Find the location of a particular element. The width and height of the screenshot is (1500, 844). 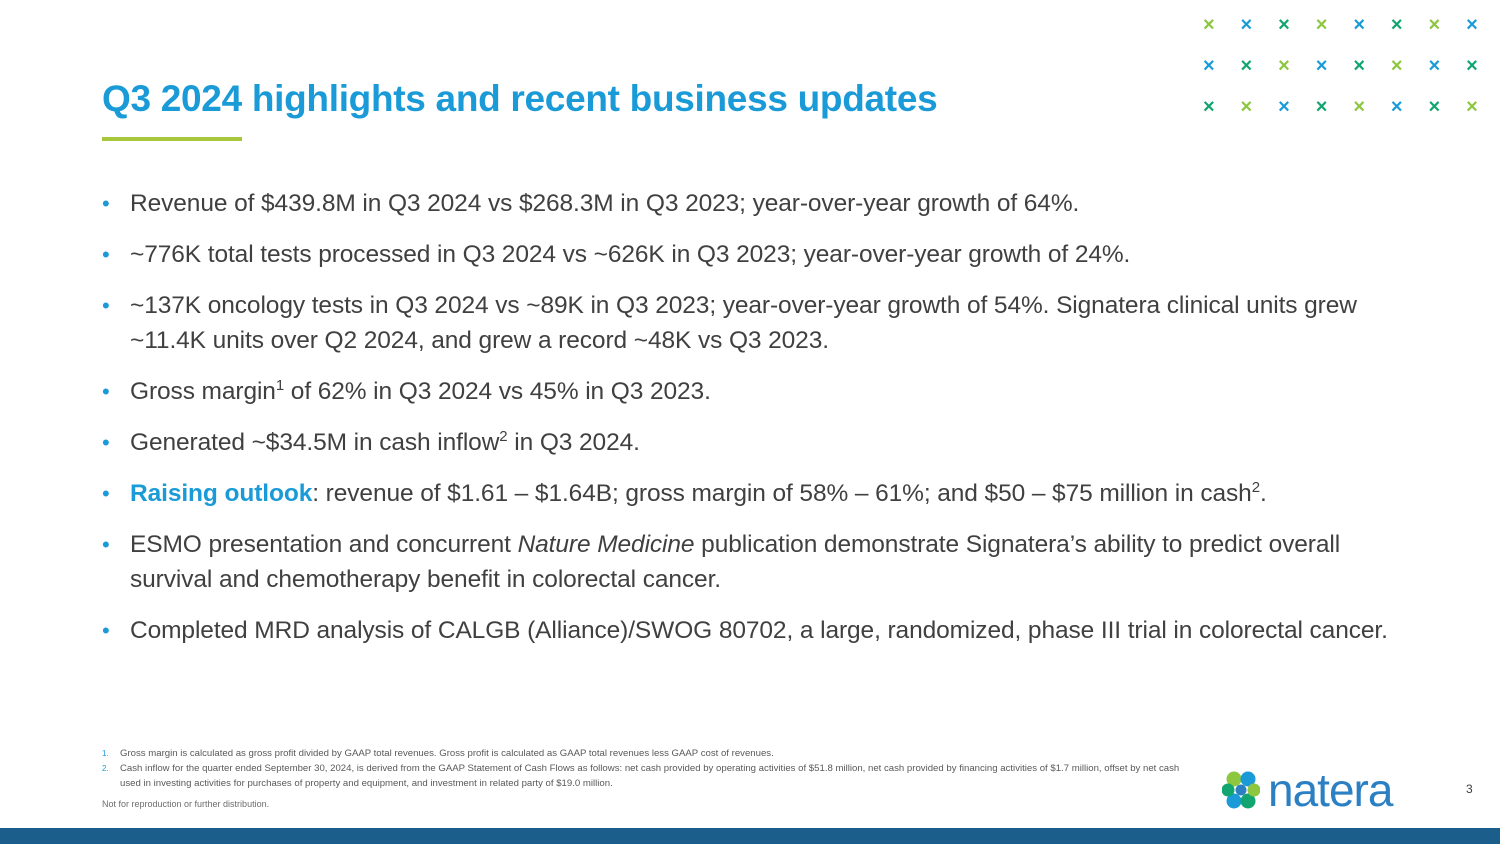

highlight-text: Raising outlook is located at coordinates (221, 493).